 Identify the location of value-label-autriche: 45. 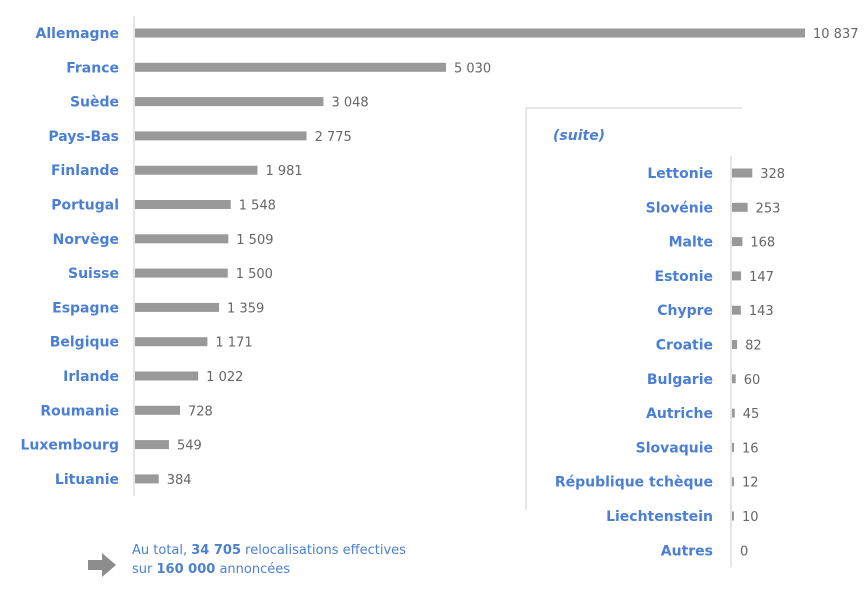
(751, 414).